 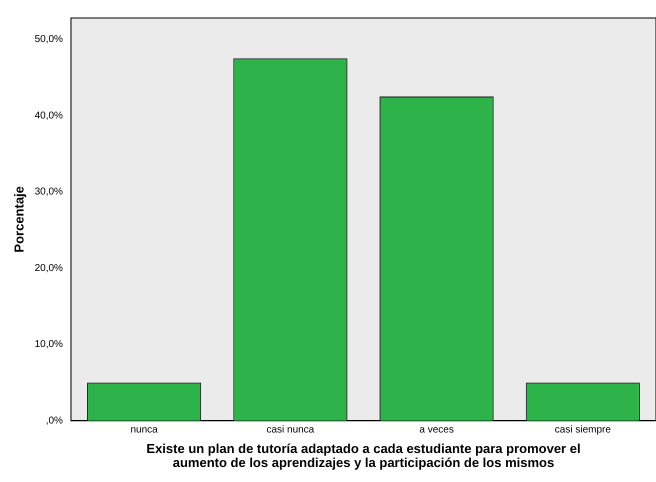 What do you see at coordinates (290, 430) in the screenshot?
I see `x-tick-label: casi nunca` at bounding box center [290, 430].